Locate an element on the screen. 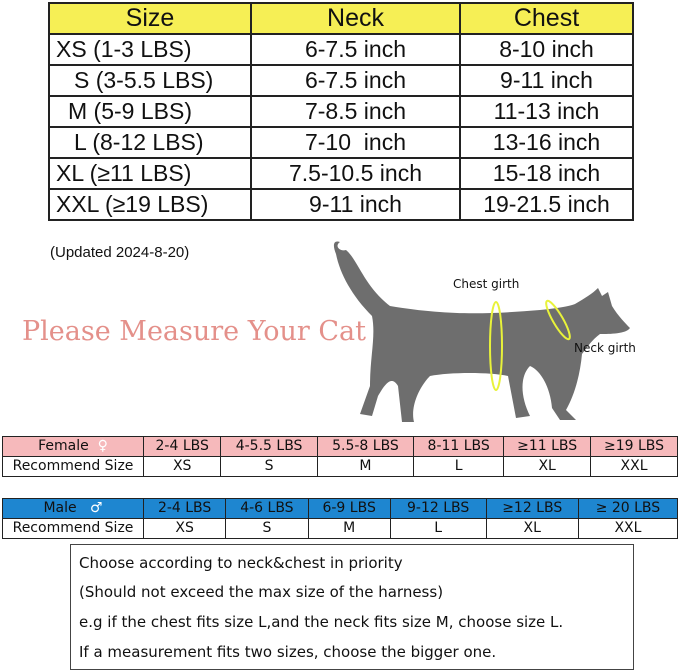 The width and height of the screenshot is (679, 670). weight-cell: 4-6 LBS is located at coordinates (267, 508).